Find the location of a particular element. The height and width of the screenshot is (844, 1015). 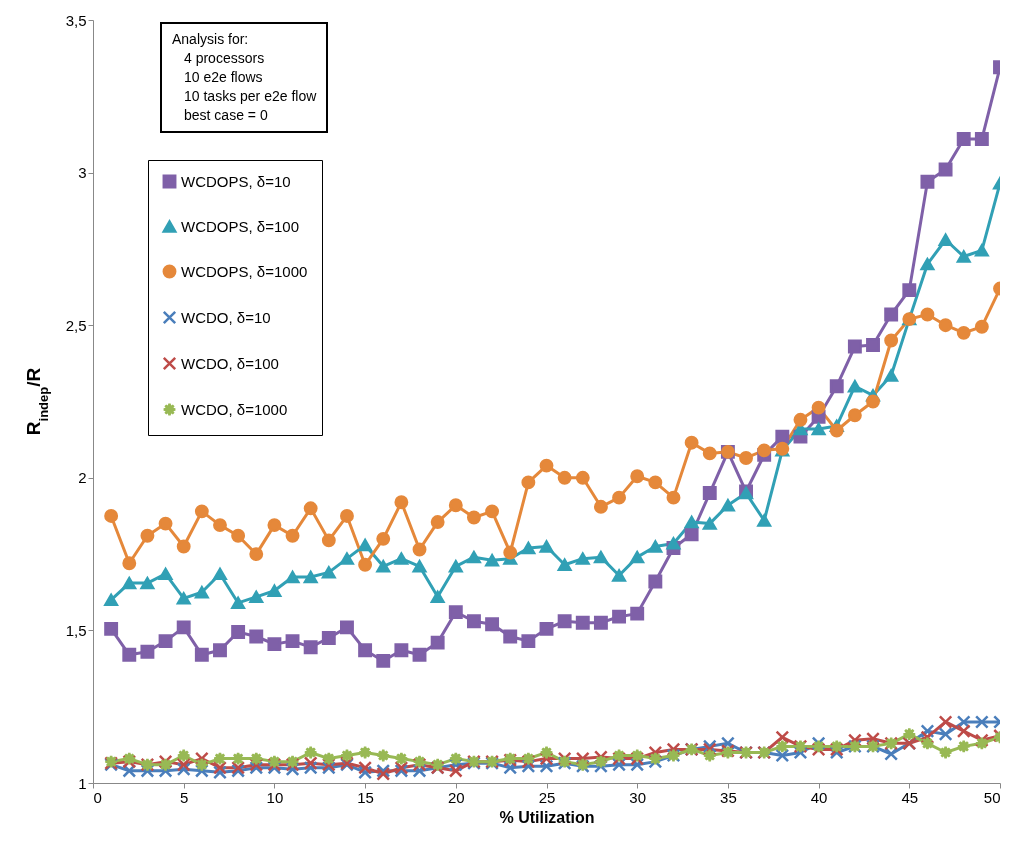

annotation: 4 processors is located at coordinates (224, 58).